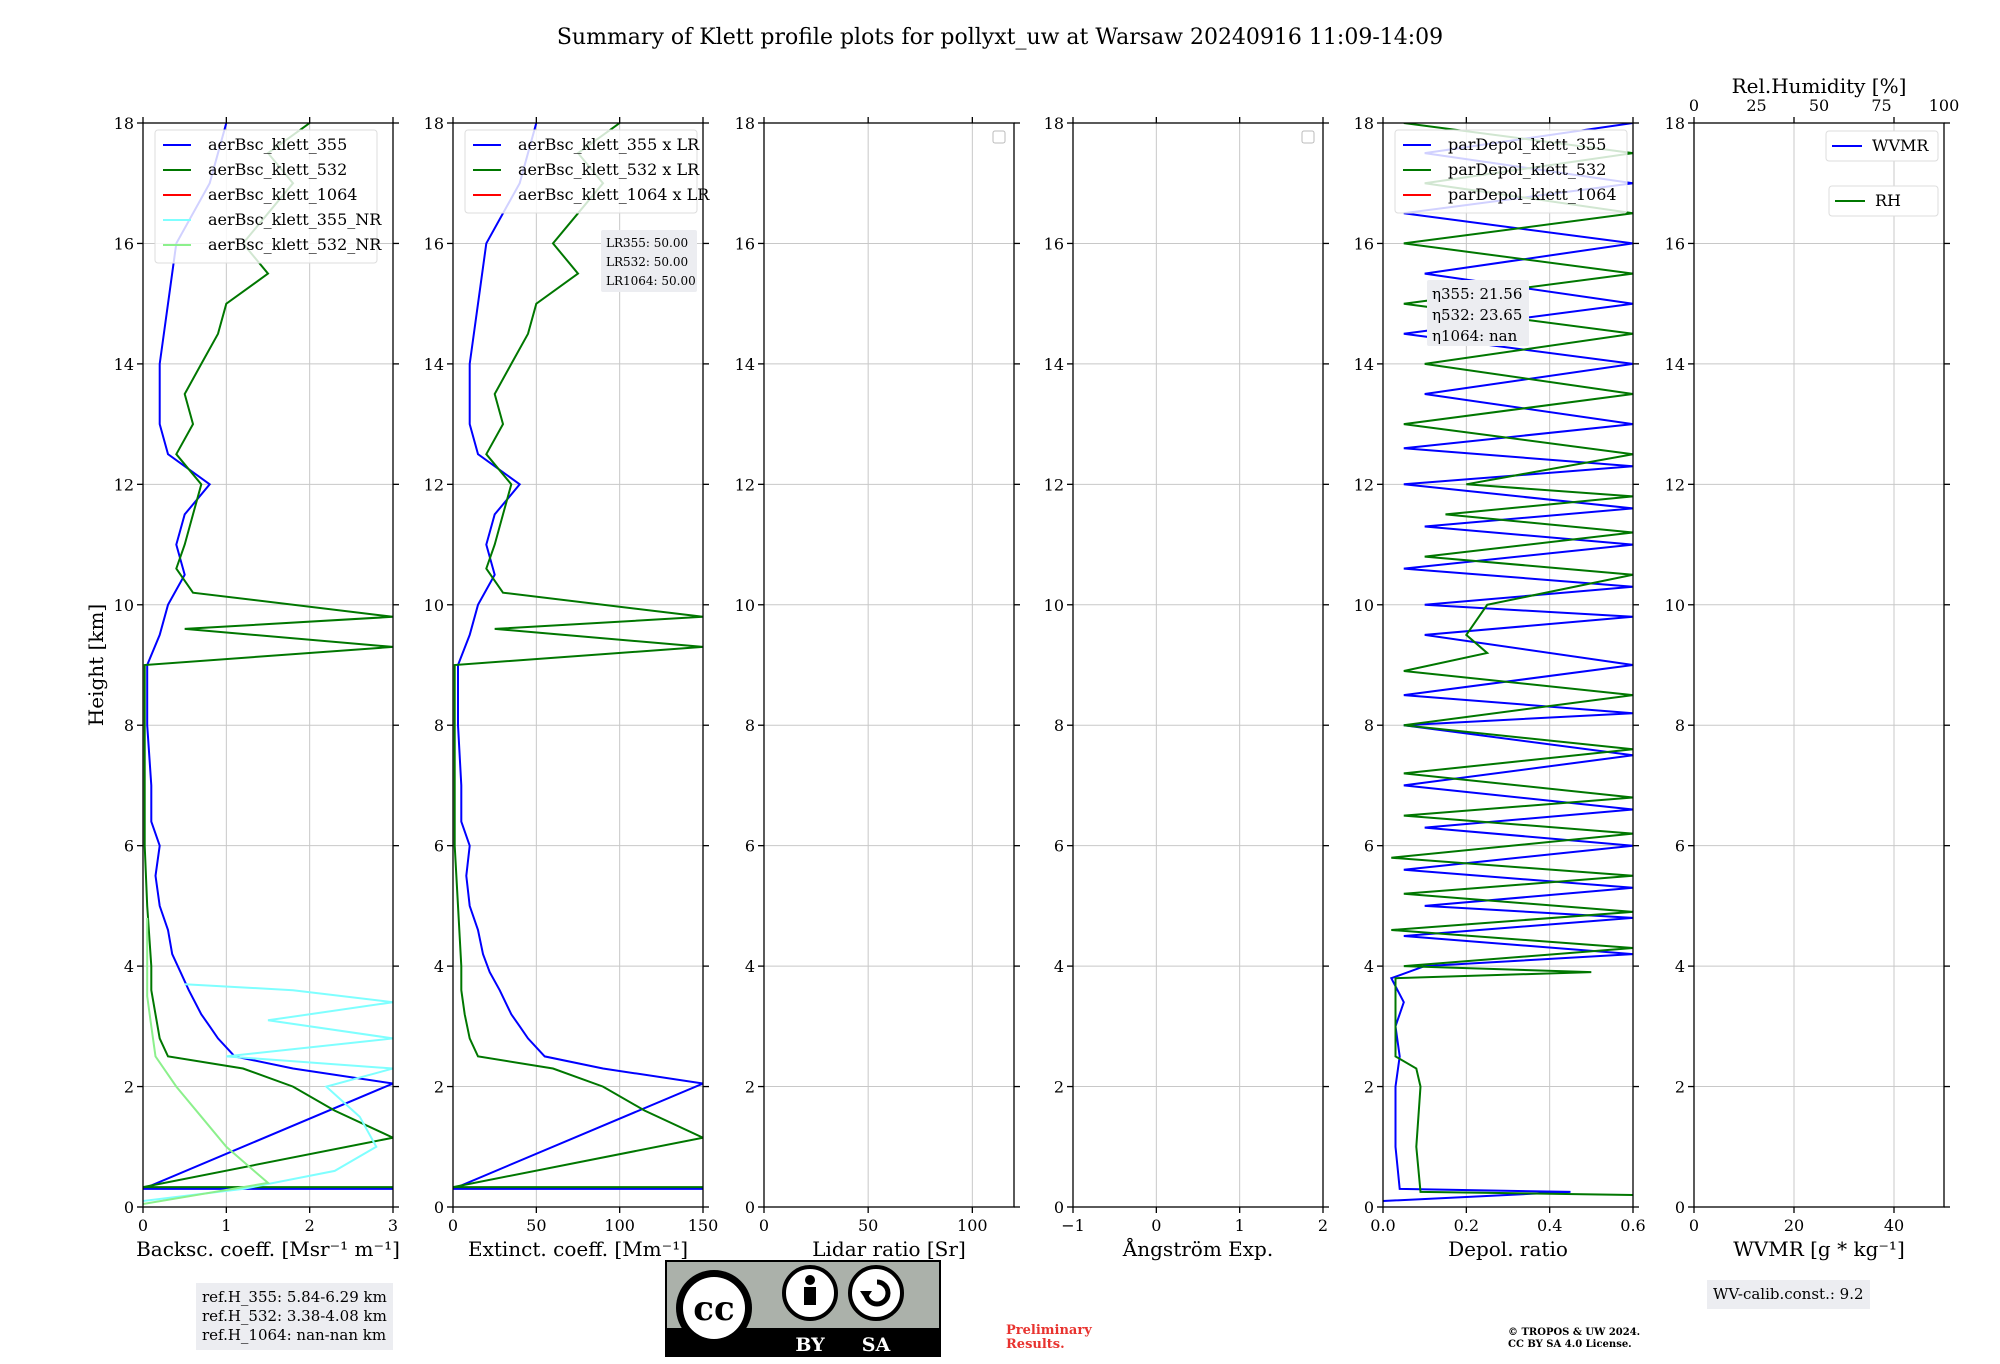  I want to click on x-axis-label: Backsc. coeff. [Msr⁻¹ m⁻¹], so click(268, 1249).